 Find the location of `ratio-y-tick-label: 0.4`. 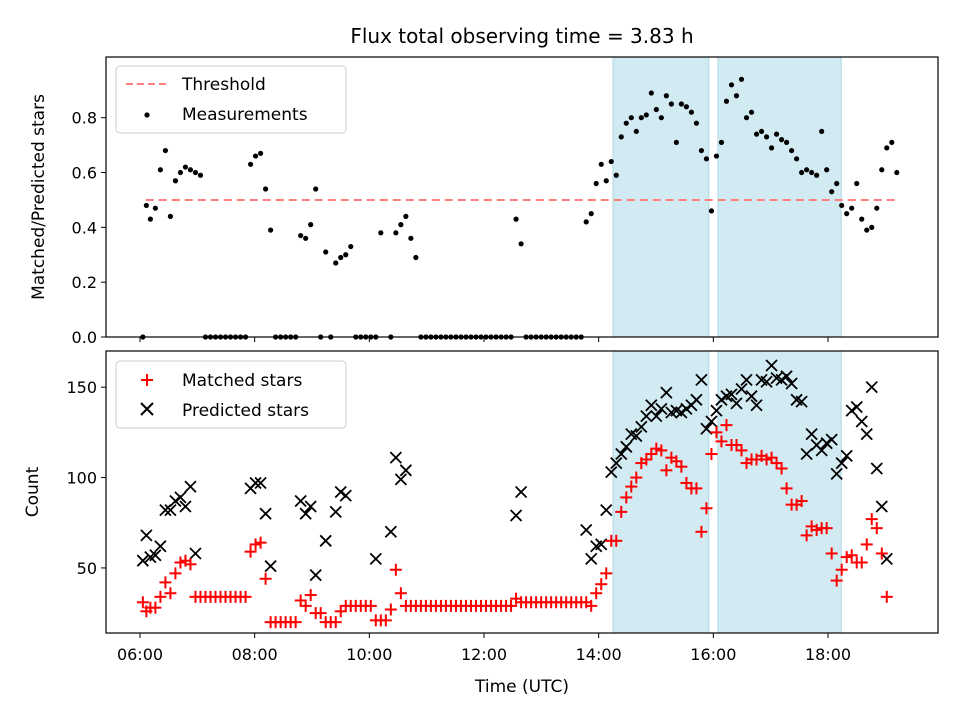

ratio-y-tick-label: 0.4 is located at coordinates (84, 227).